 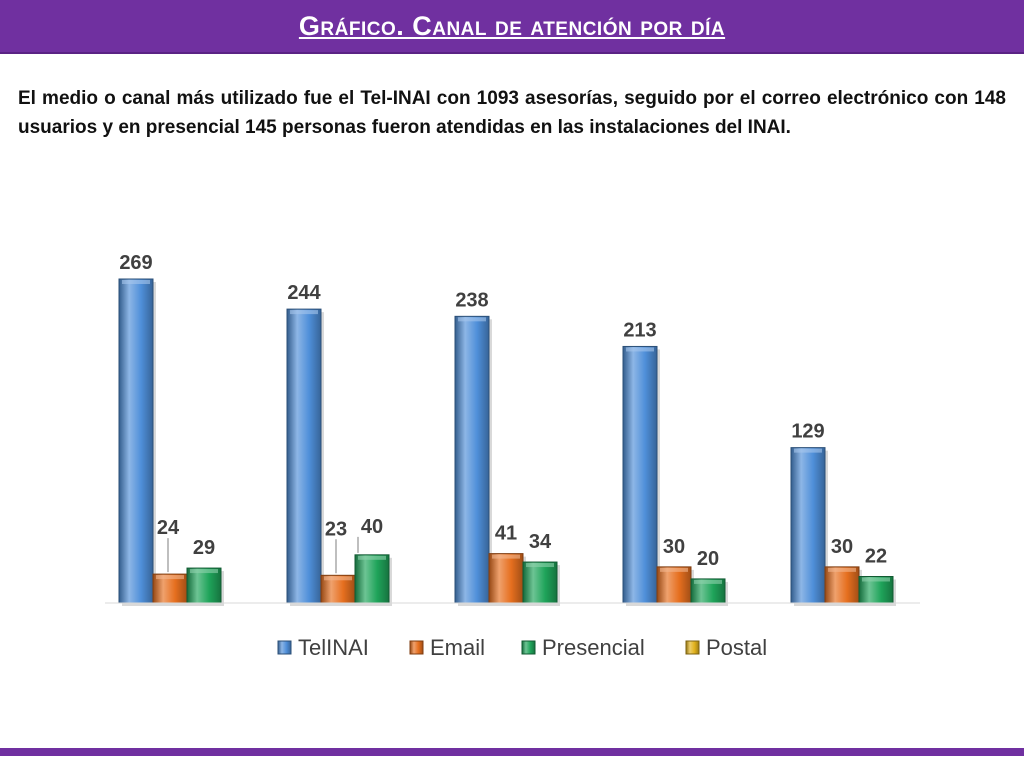 I want to click on title-bar: Gráfico. Canal de atención por día, so click(x=512, y=27).